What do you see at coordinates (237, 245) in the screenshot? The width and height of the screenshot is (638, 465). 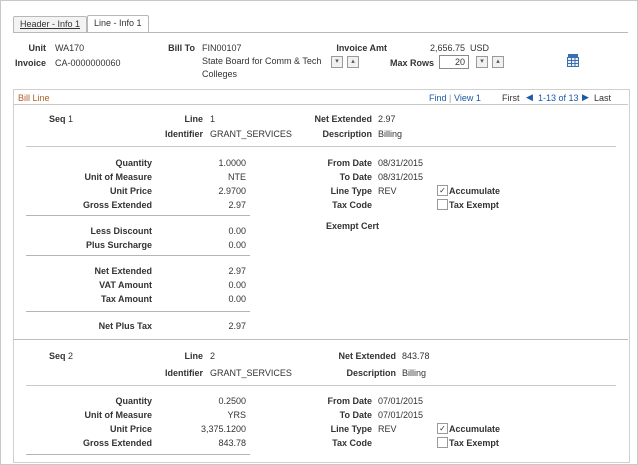 I see `plus-surcharge-value: 0.00` at bounding box center [237, 245].